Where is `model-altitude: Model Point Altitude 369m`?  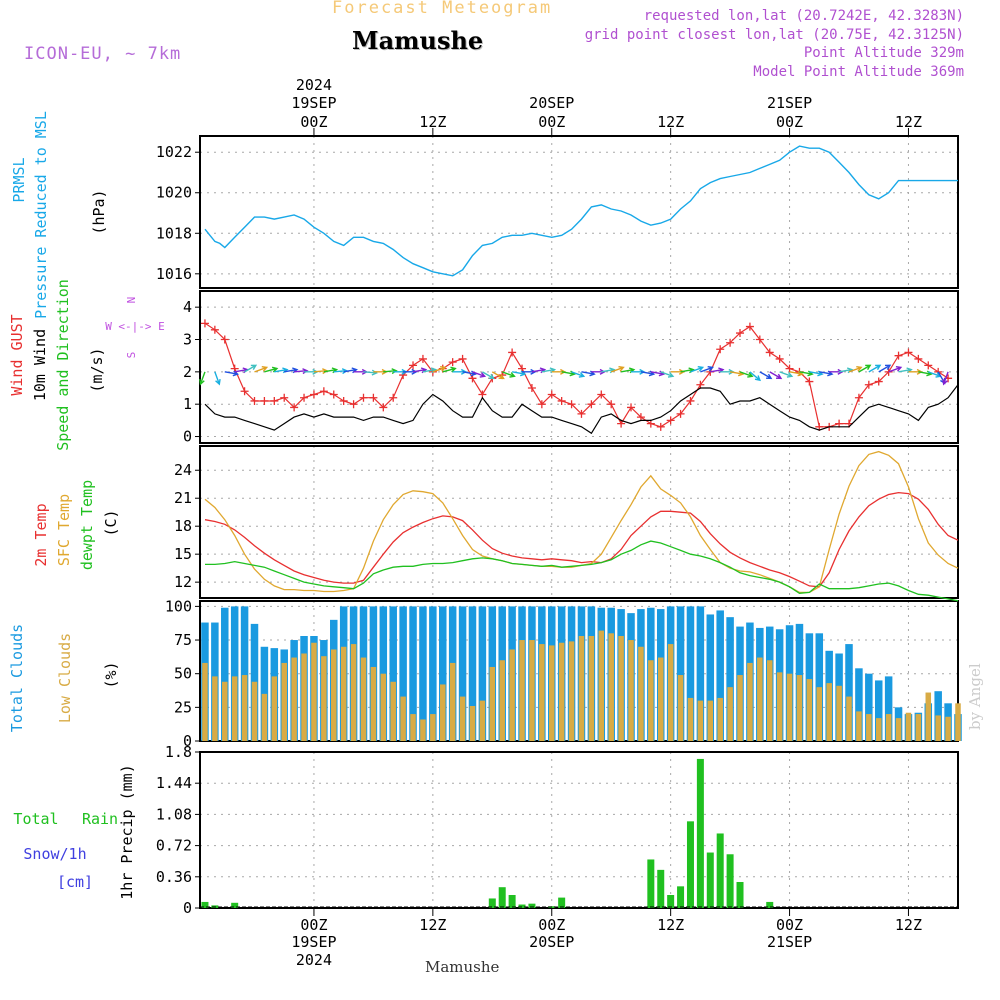
model-altitude: Model Point Altitude 369m is located at coordinates (858, 72).